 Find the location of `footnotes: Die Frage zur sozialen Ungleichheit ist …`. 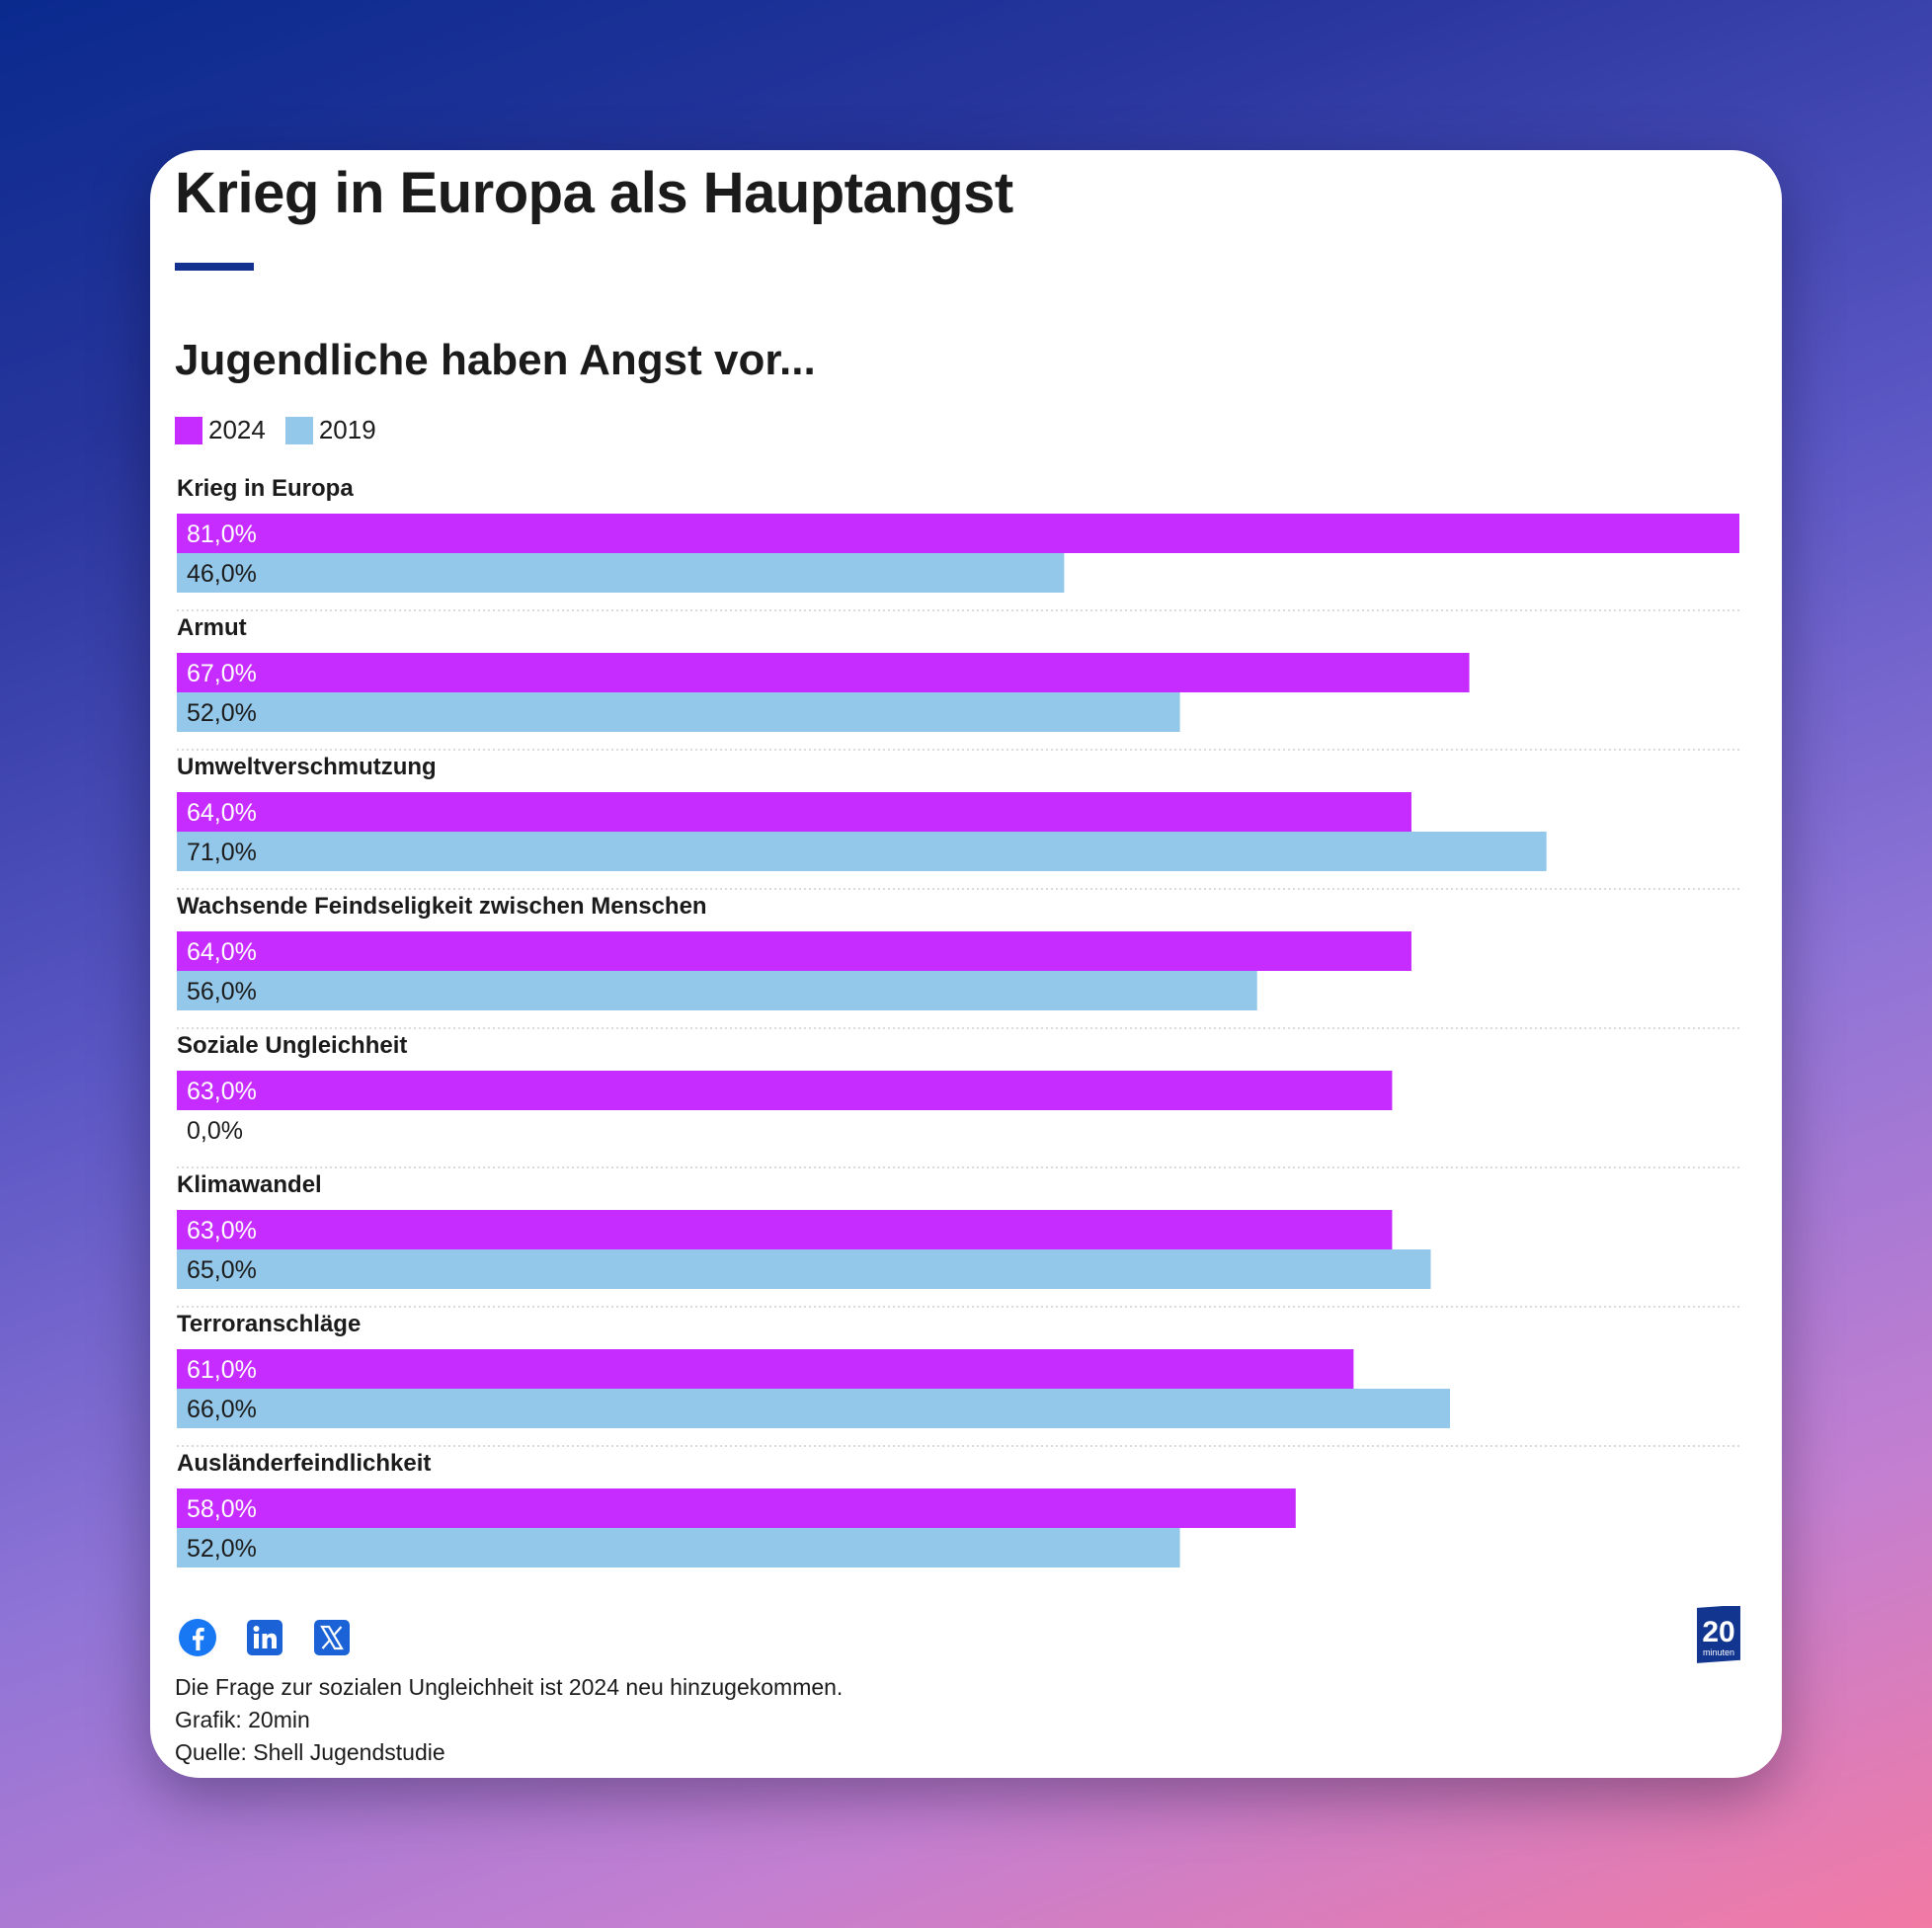

footnotes: Die Frage zur sozialen Ungleichheit ist … is located at coordinates (509, 1720).